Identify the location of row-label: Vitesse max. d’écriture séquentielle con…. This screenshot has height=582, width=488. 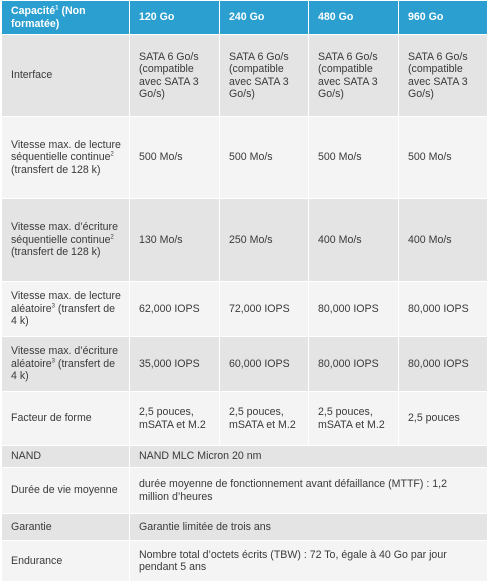
(65, 240).